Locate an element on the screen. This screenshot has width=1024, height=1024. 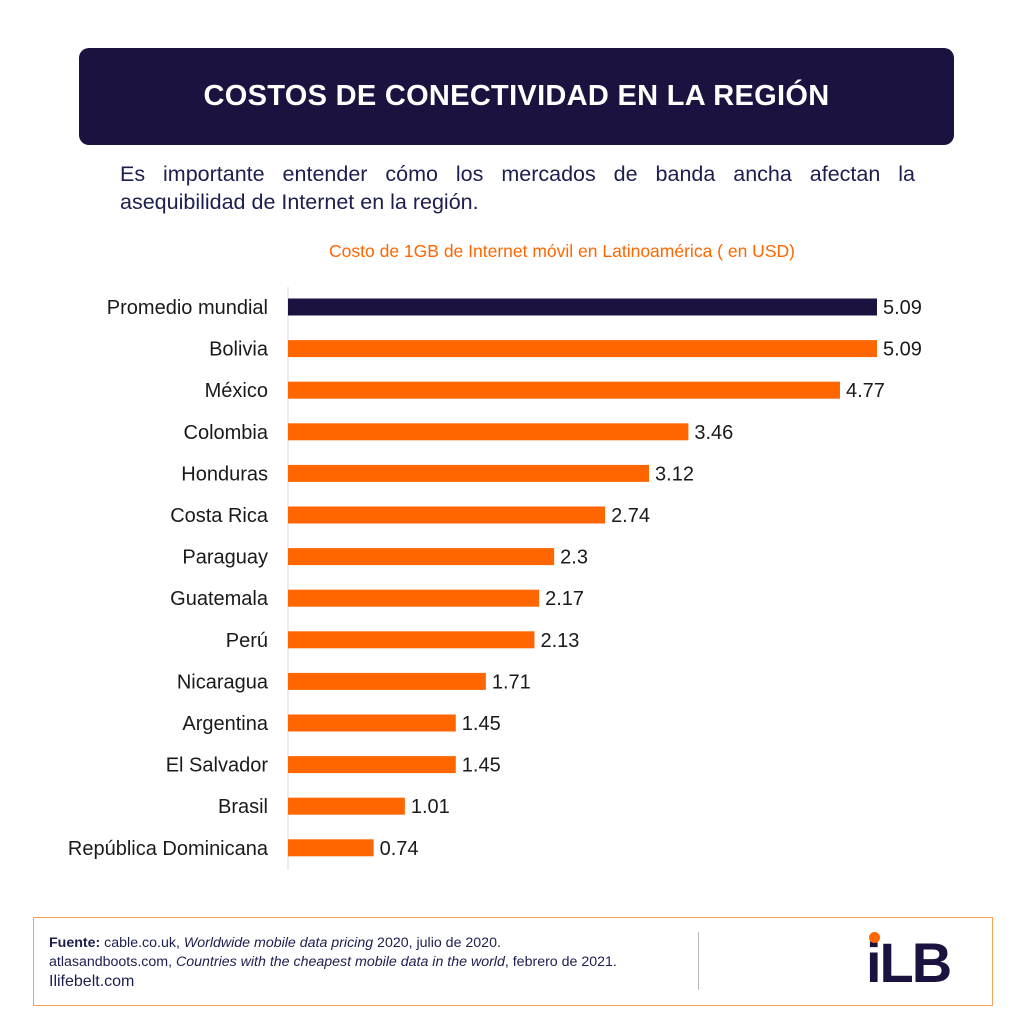
title-banner: COSTOS DE CONECTIVIDAD EN LA REGIÓN is located at coordinates (516, 96).